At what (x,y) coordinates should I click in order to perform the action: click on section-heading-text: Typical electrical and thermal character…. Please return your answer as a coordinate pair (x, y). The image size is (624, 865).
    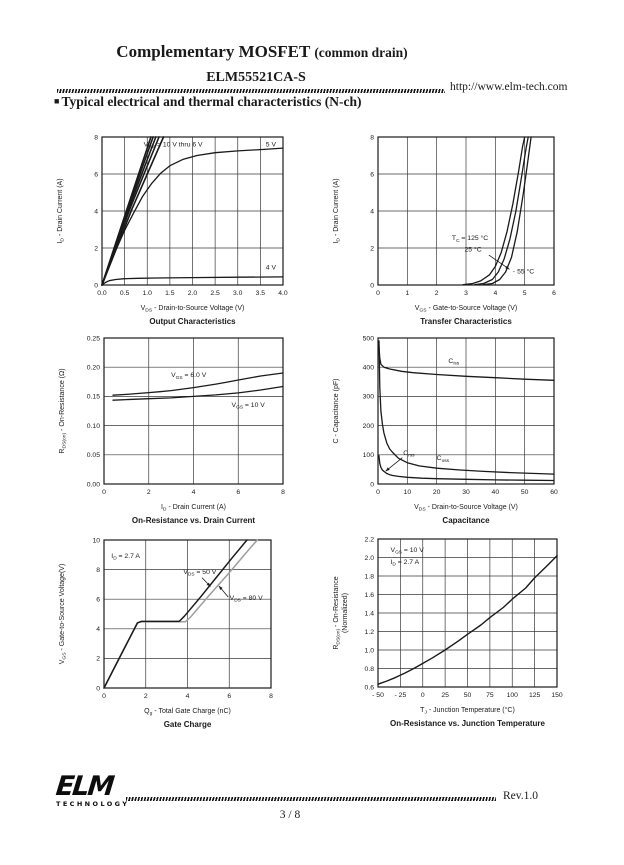
    Looking at the image, I should click on (211, 101).